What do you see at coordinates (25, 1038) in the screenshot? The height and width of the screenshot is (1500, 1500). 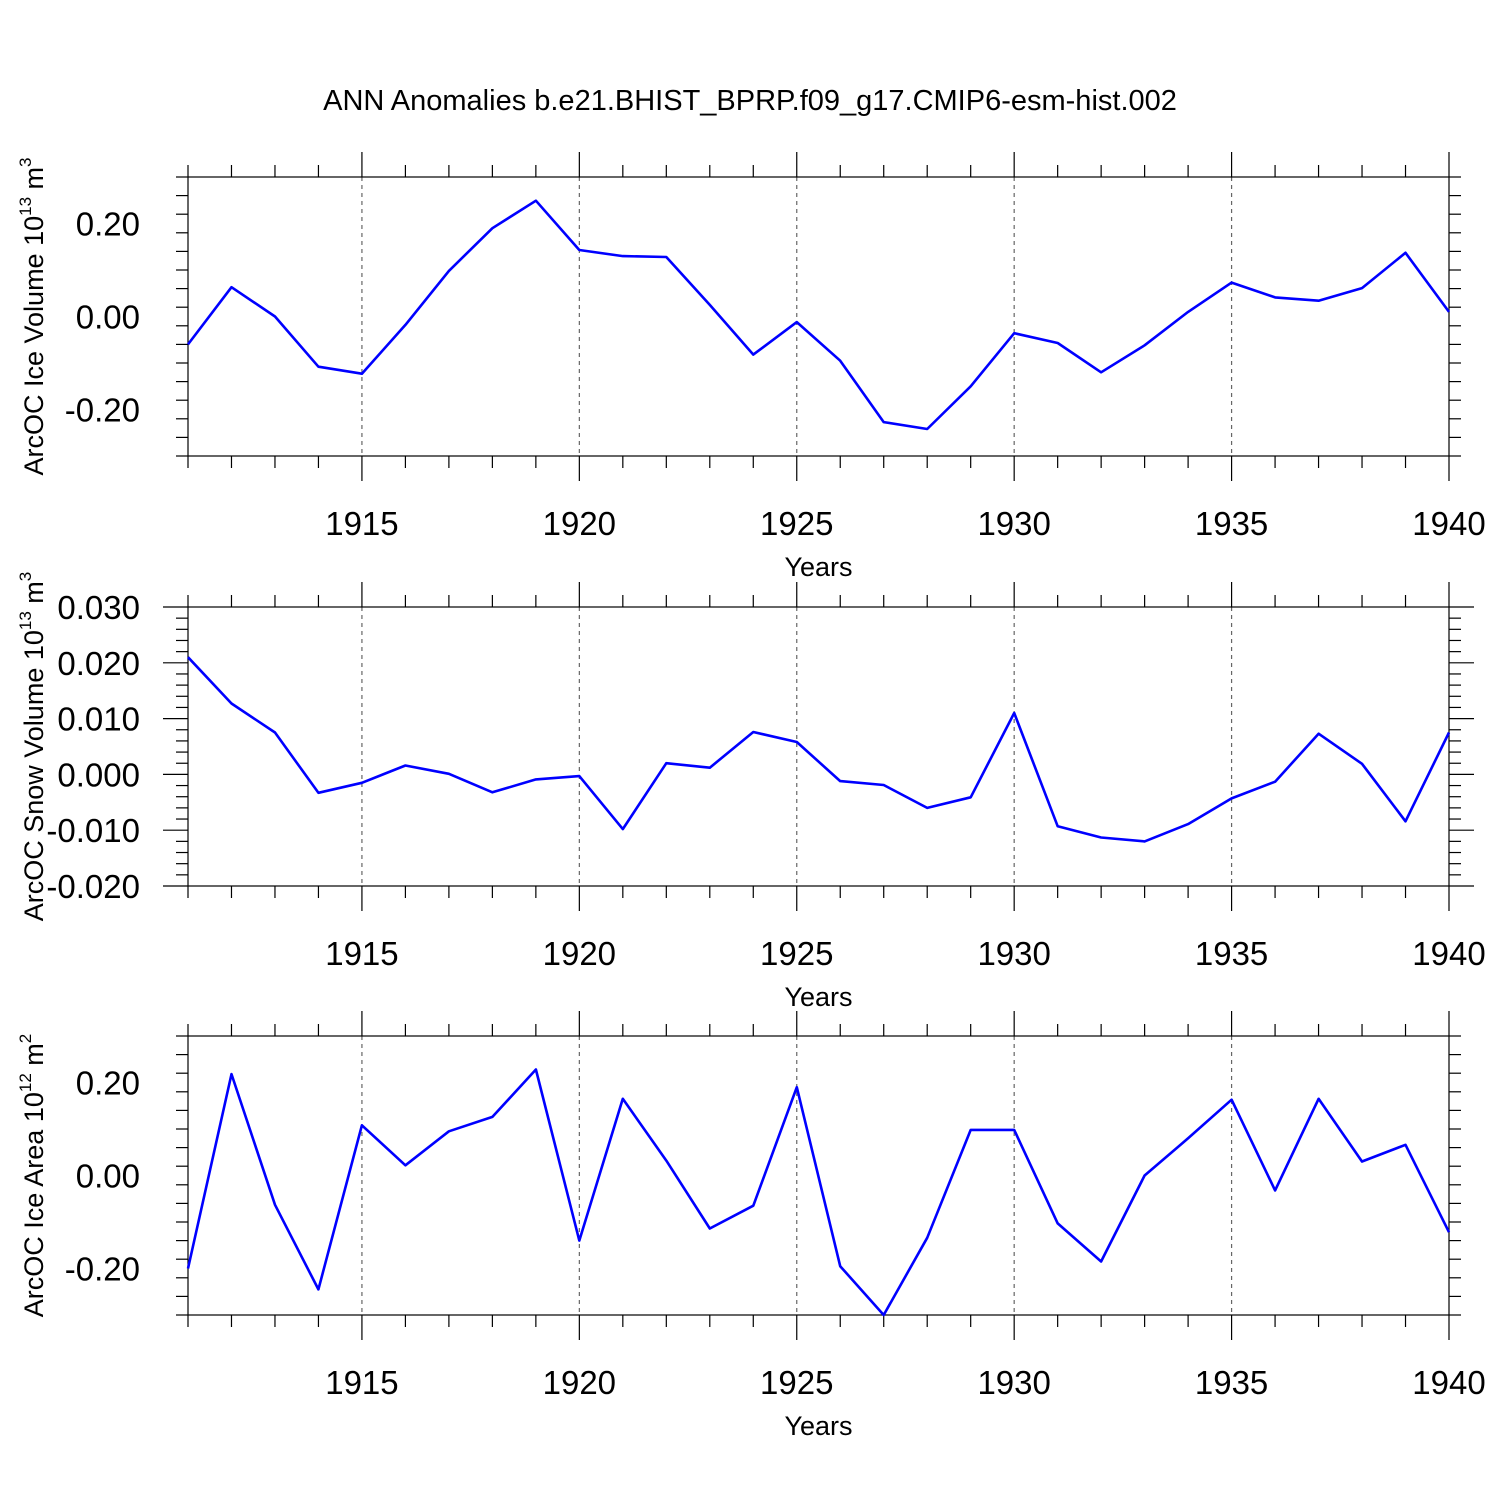 I see `ice-area-y-axis-label-unit-exp: 2` at bounding box center [25, 1038].